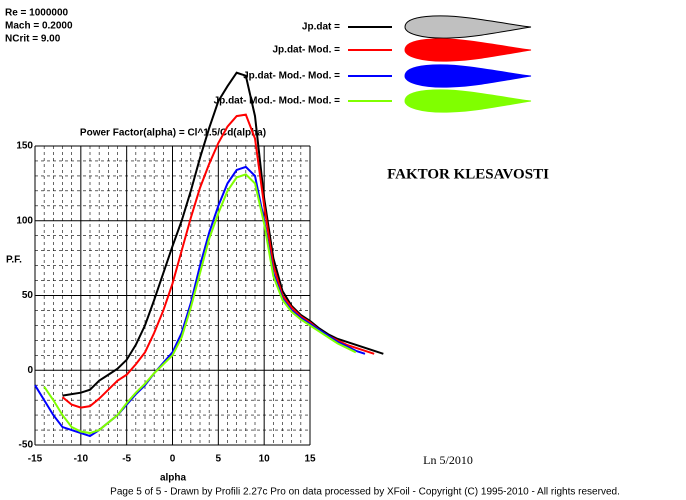 This screenshot has height=500, width=686. I want to click on x-tick-label: -10, so click(81, 459).